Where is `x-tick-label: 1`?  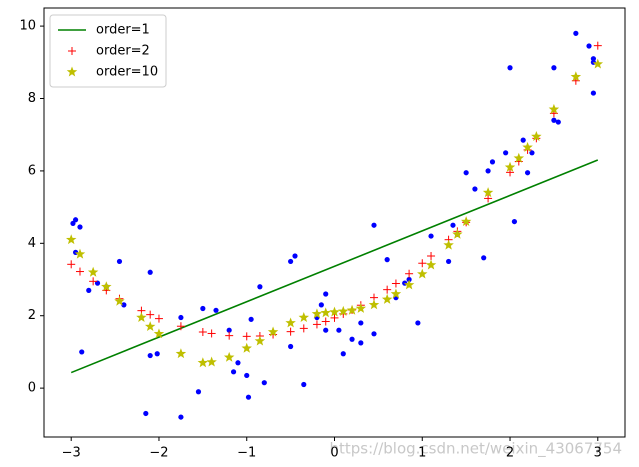
x-tick-label: 1 is located at coordinates (422, 453).